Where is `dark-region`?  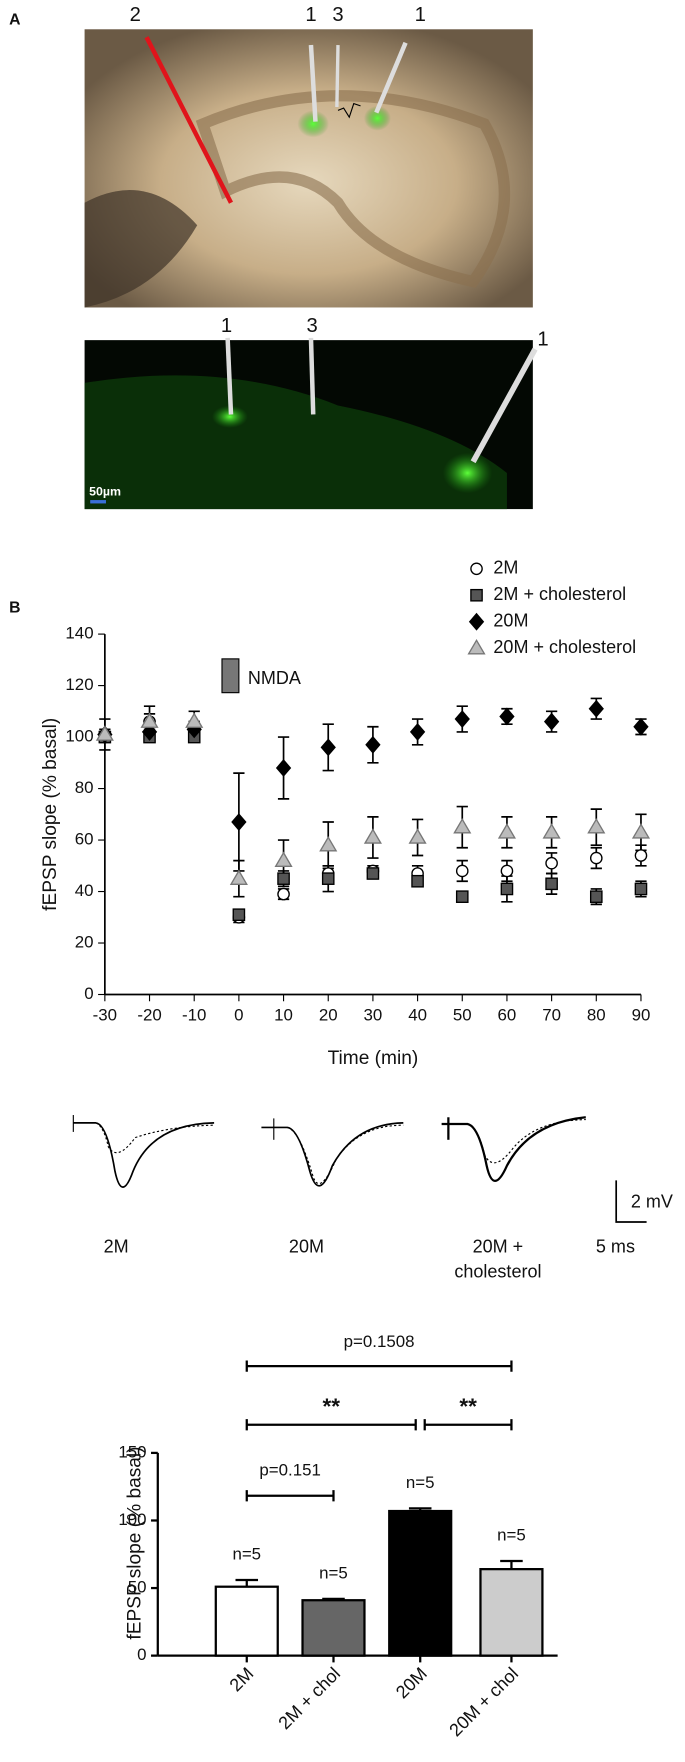
dark-region is located at coordinates (141, 249).